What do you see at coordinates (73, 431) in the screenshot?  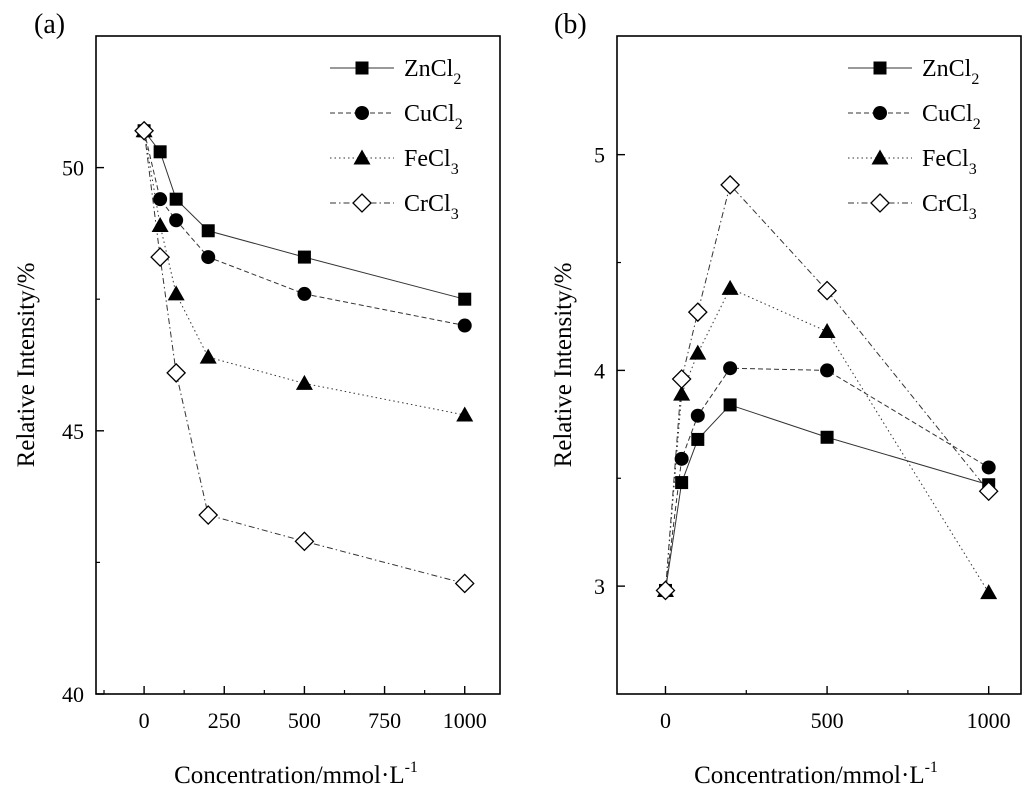 I see `y-tick-label: 45` at bounding box center [73, 431].